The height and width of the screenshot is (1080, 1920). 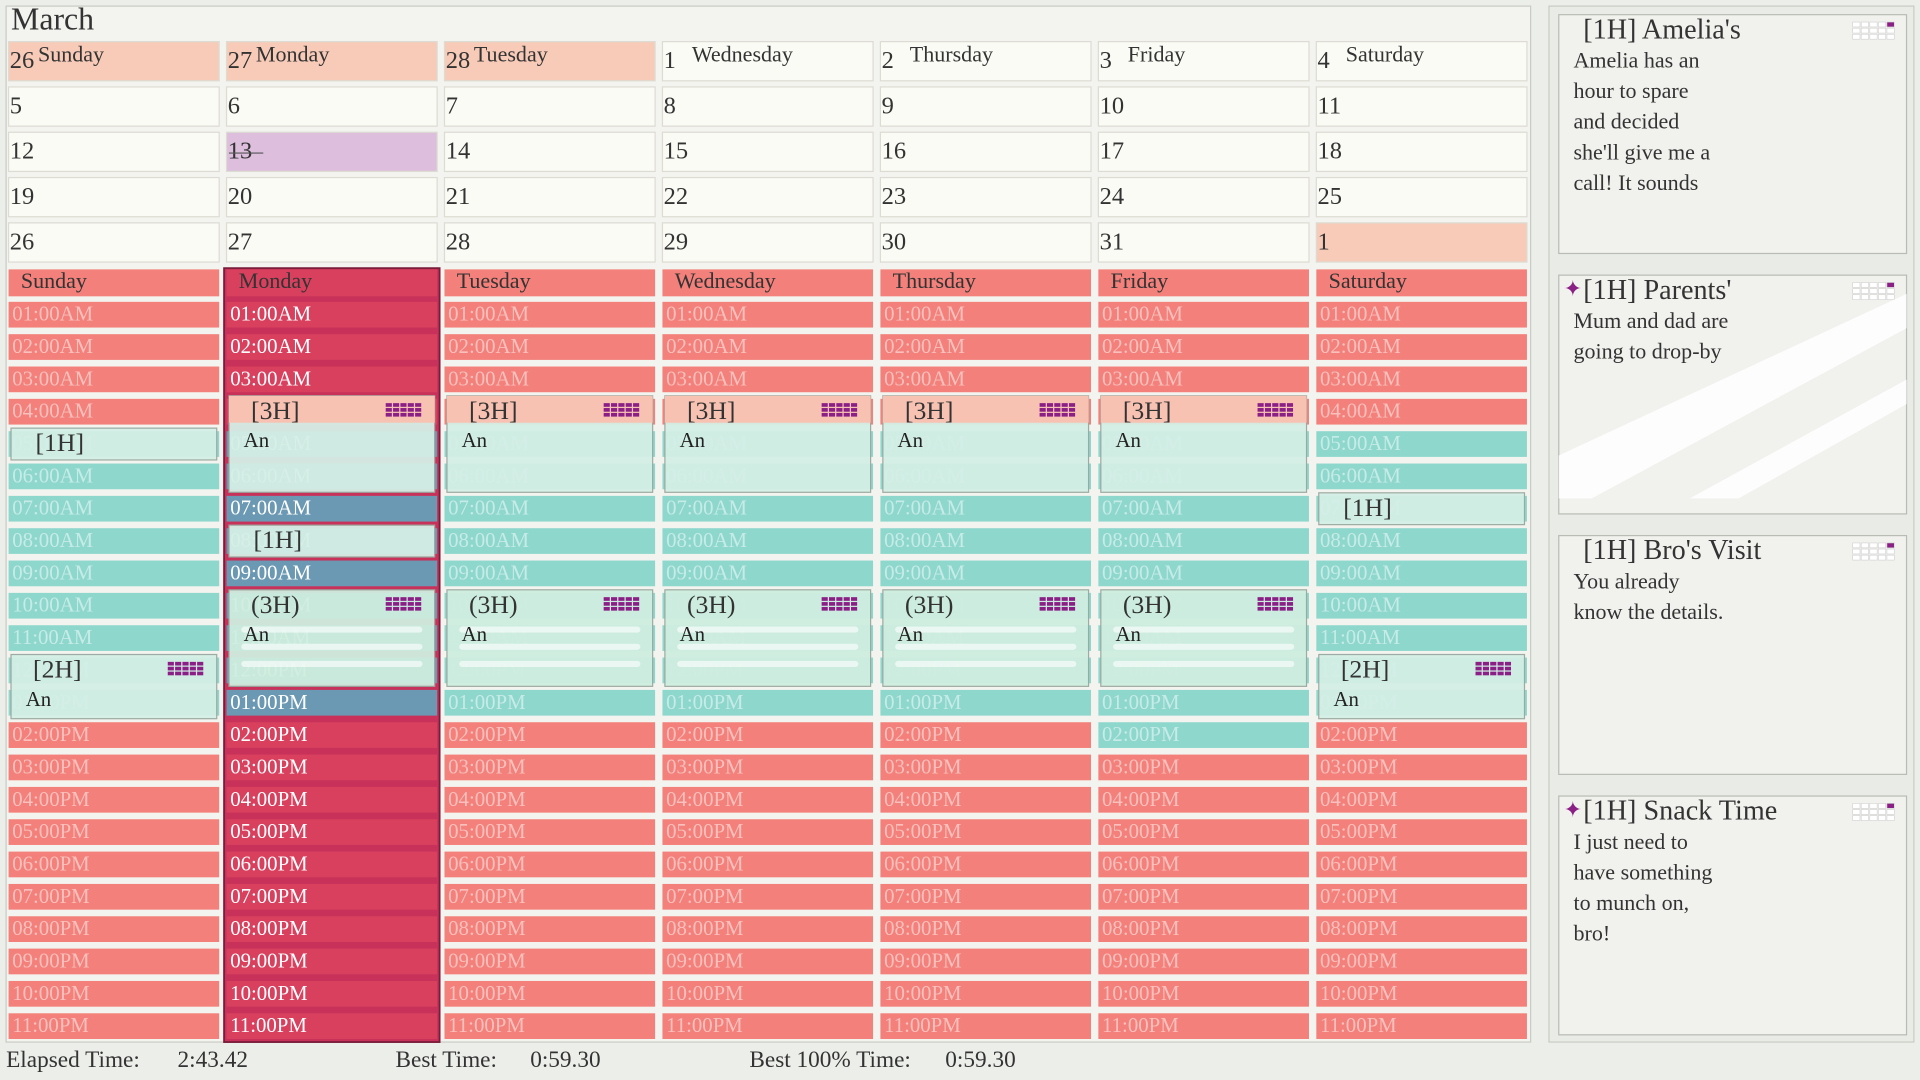 What do you see at coordinates (1140, 993) in the screenshot?
I see `hour-label: 10:00PM` at bounding box center [1140, 993].